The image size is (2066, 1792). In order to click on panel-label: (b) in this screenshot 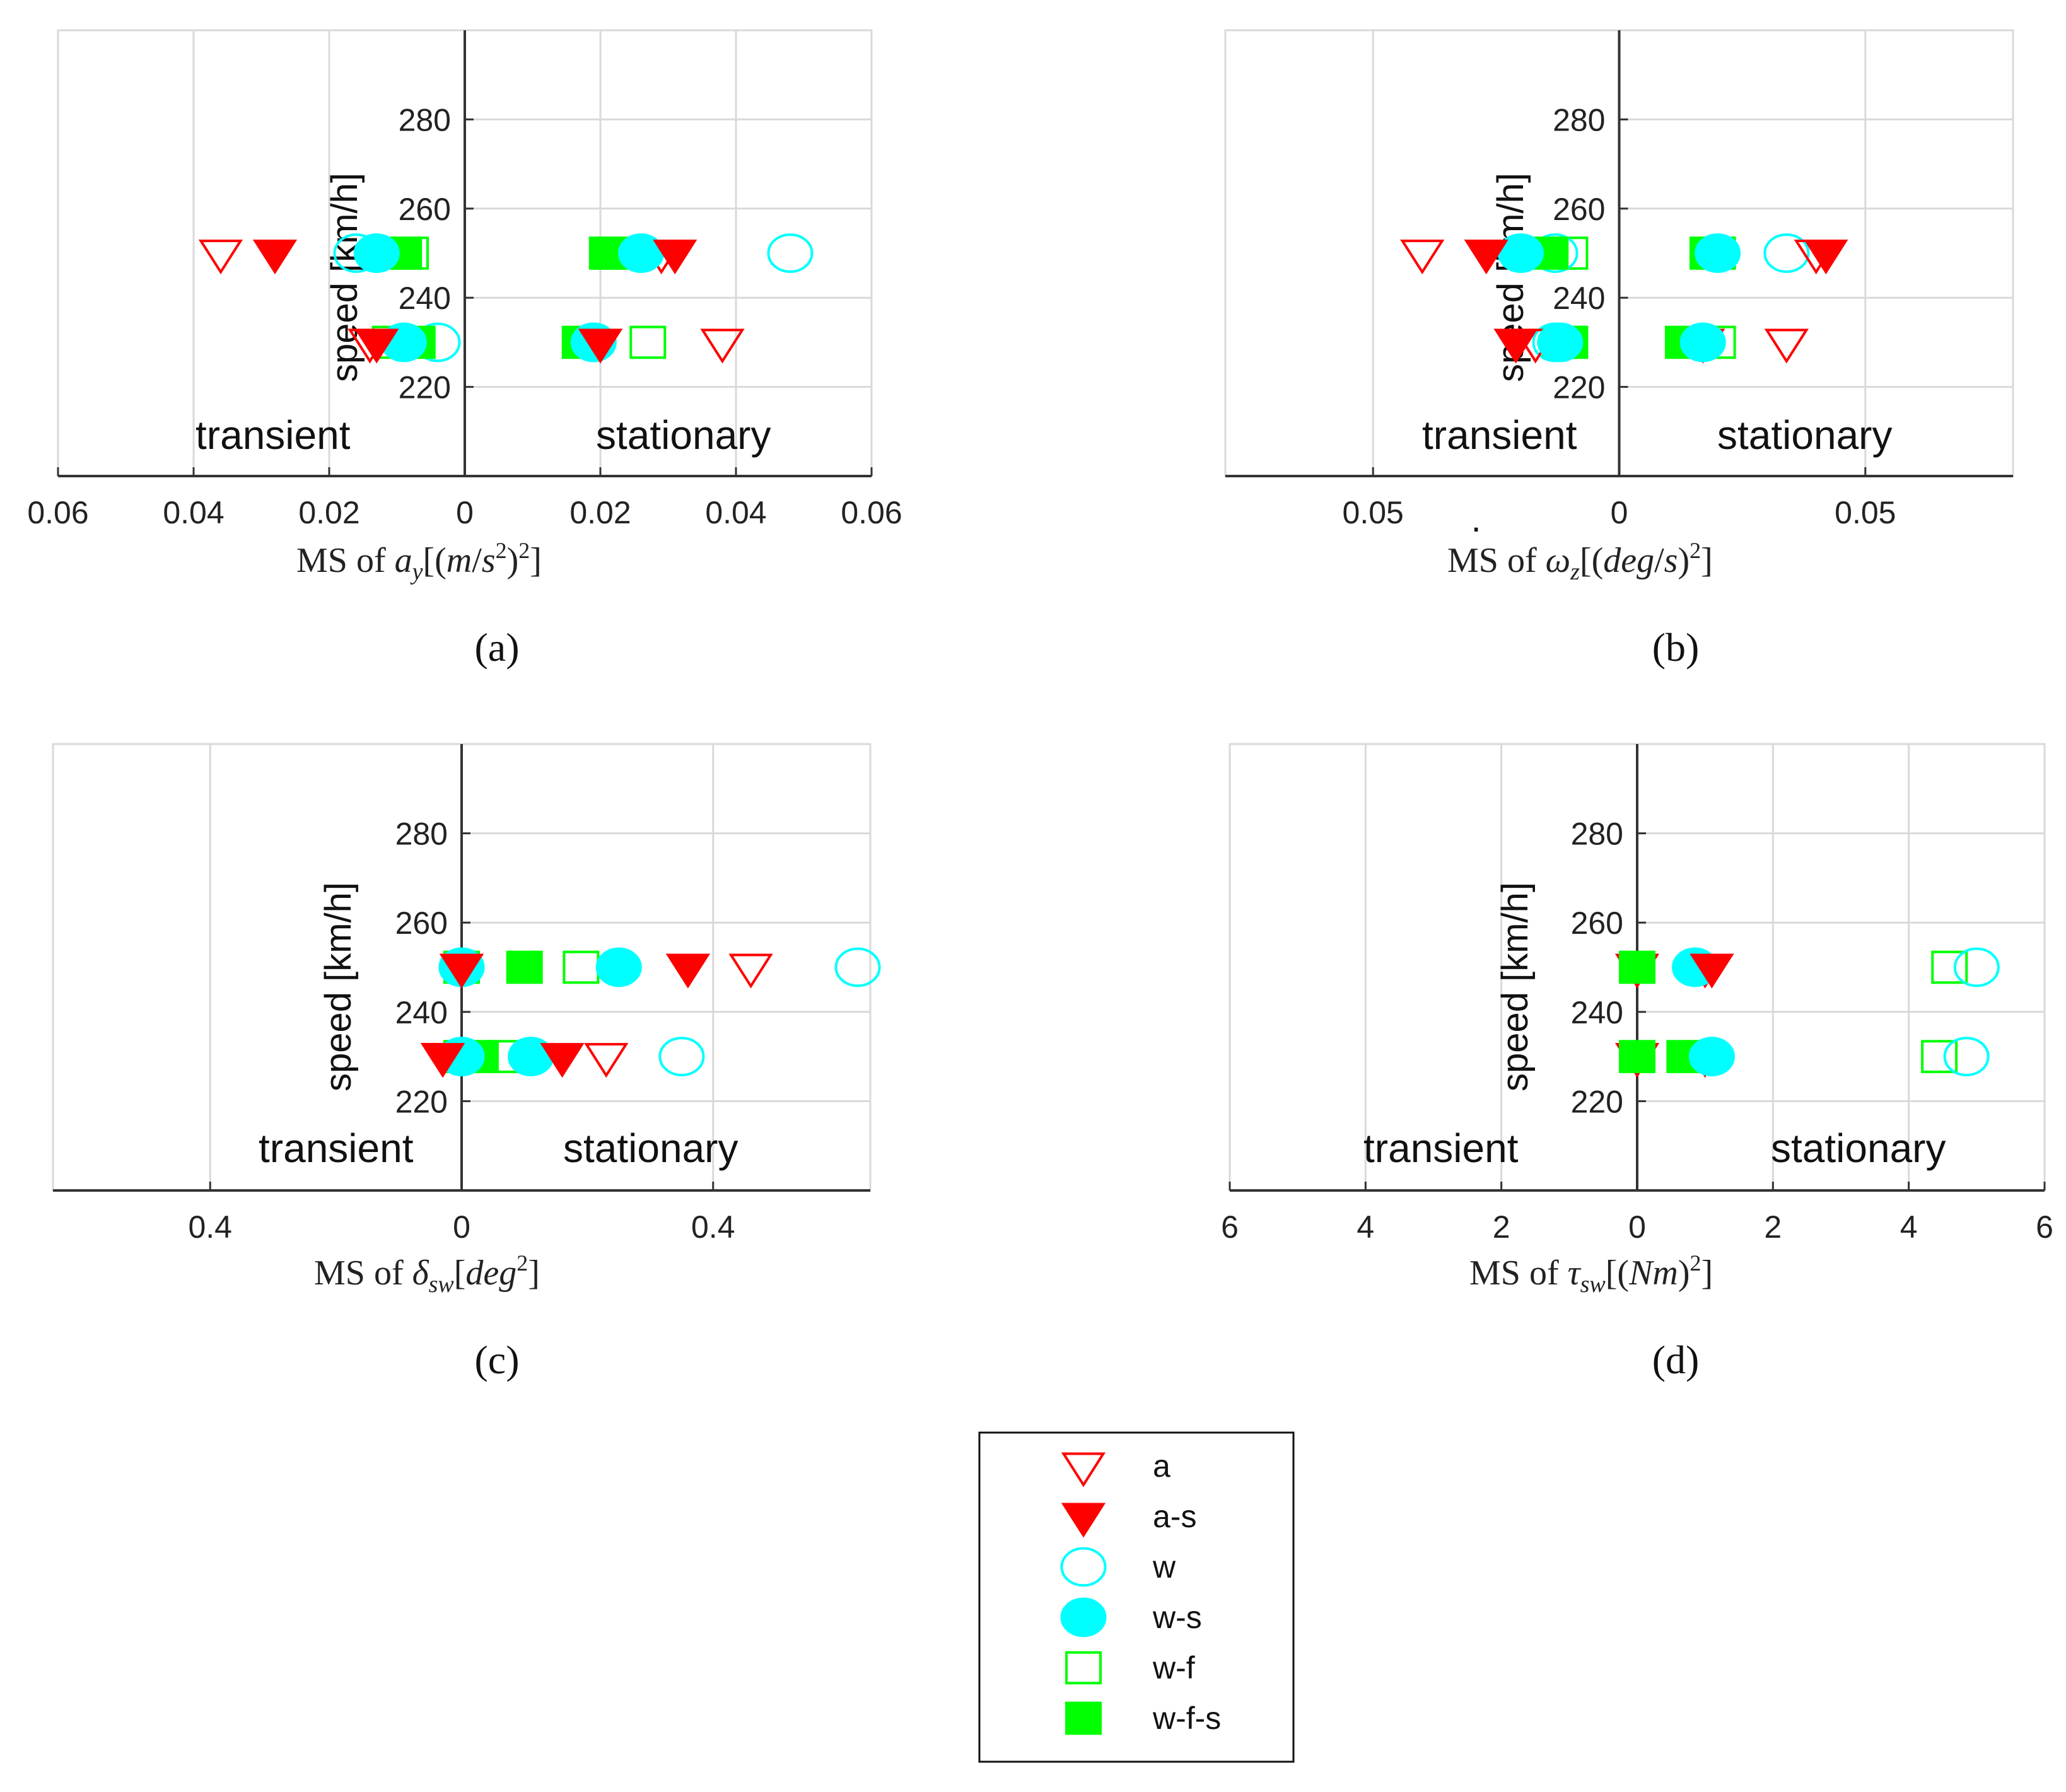, I will do `click(1676, 647)`.